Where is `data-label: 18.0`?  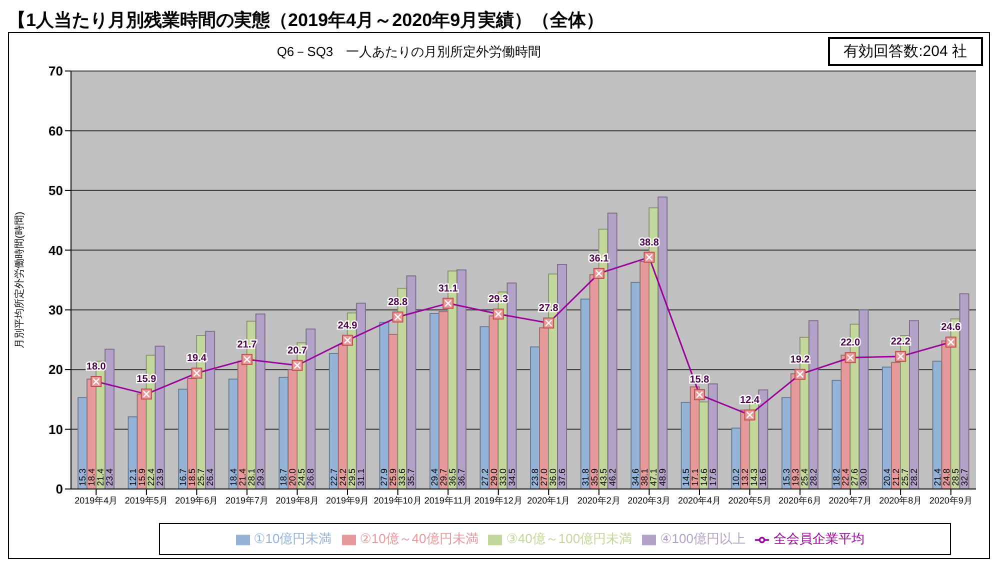 data-label: 18.0 is located at coordinates (96, 367).